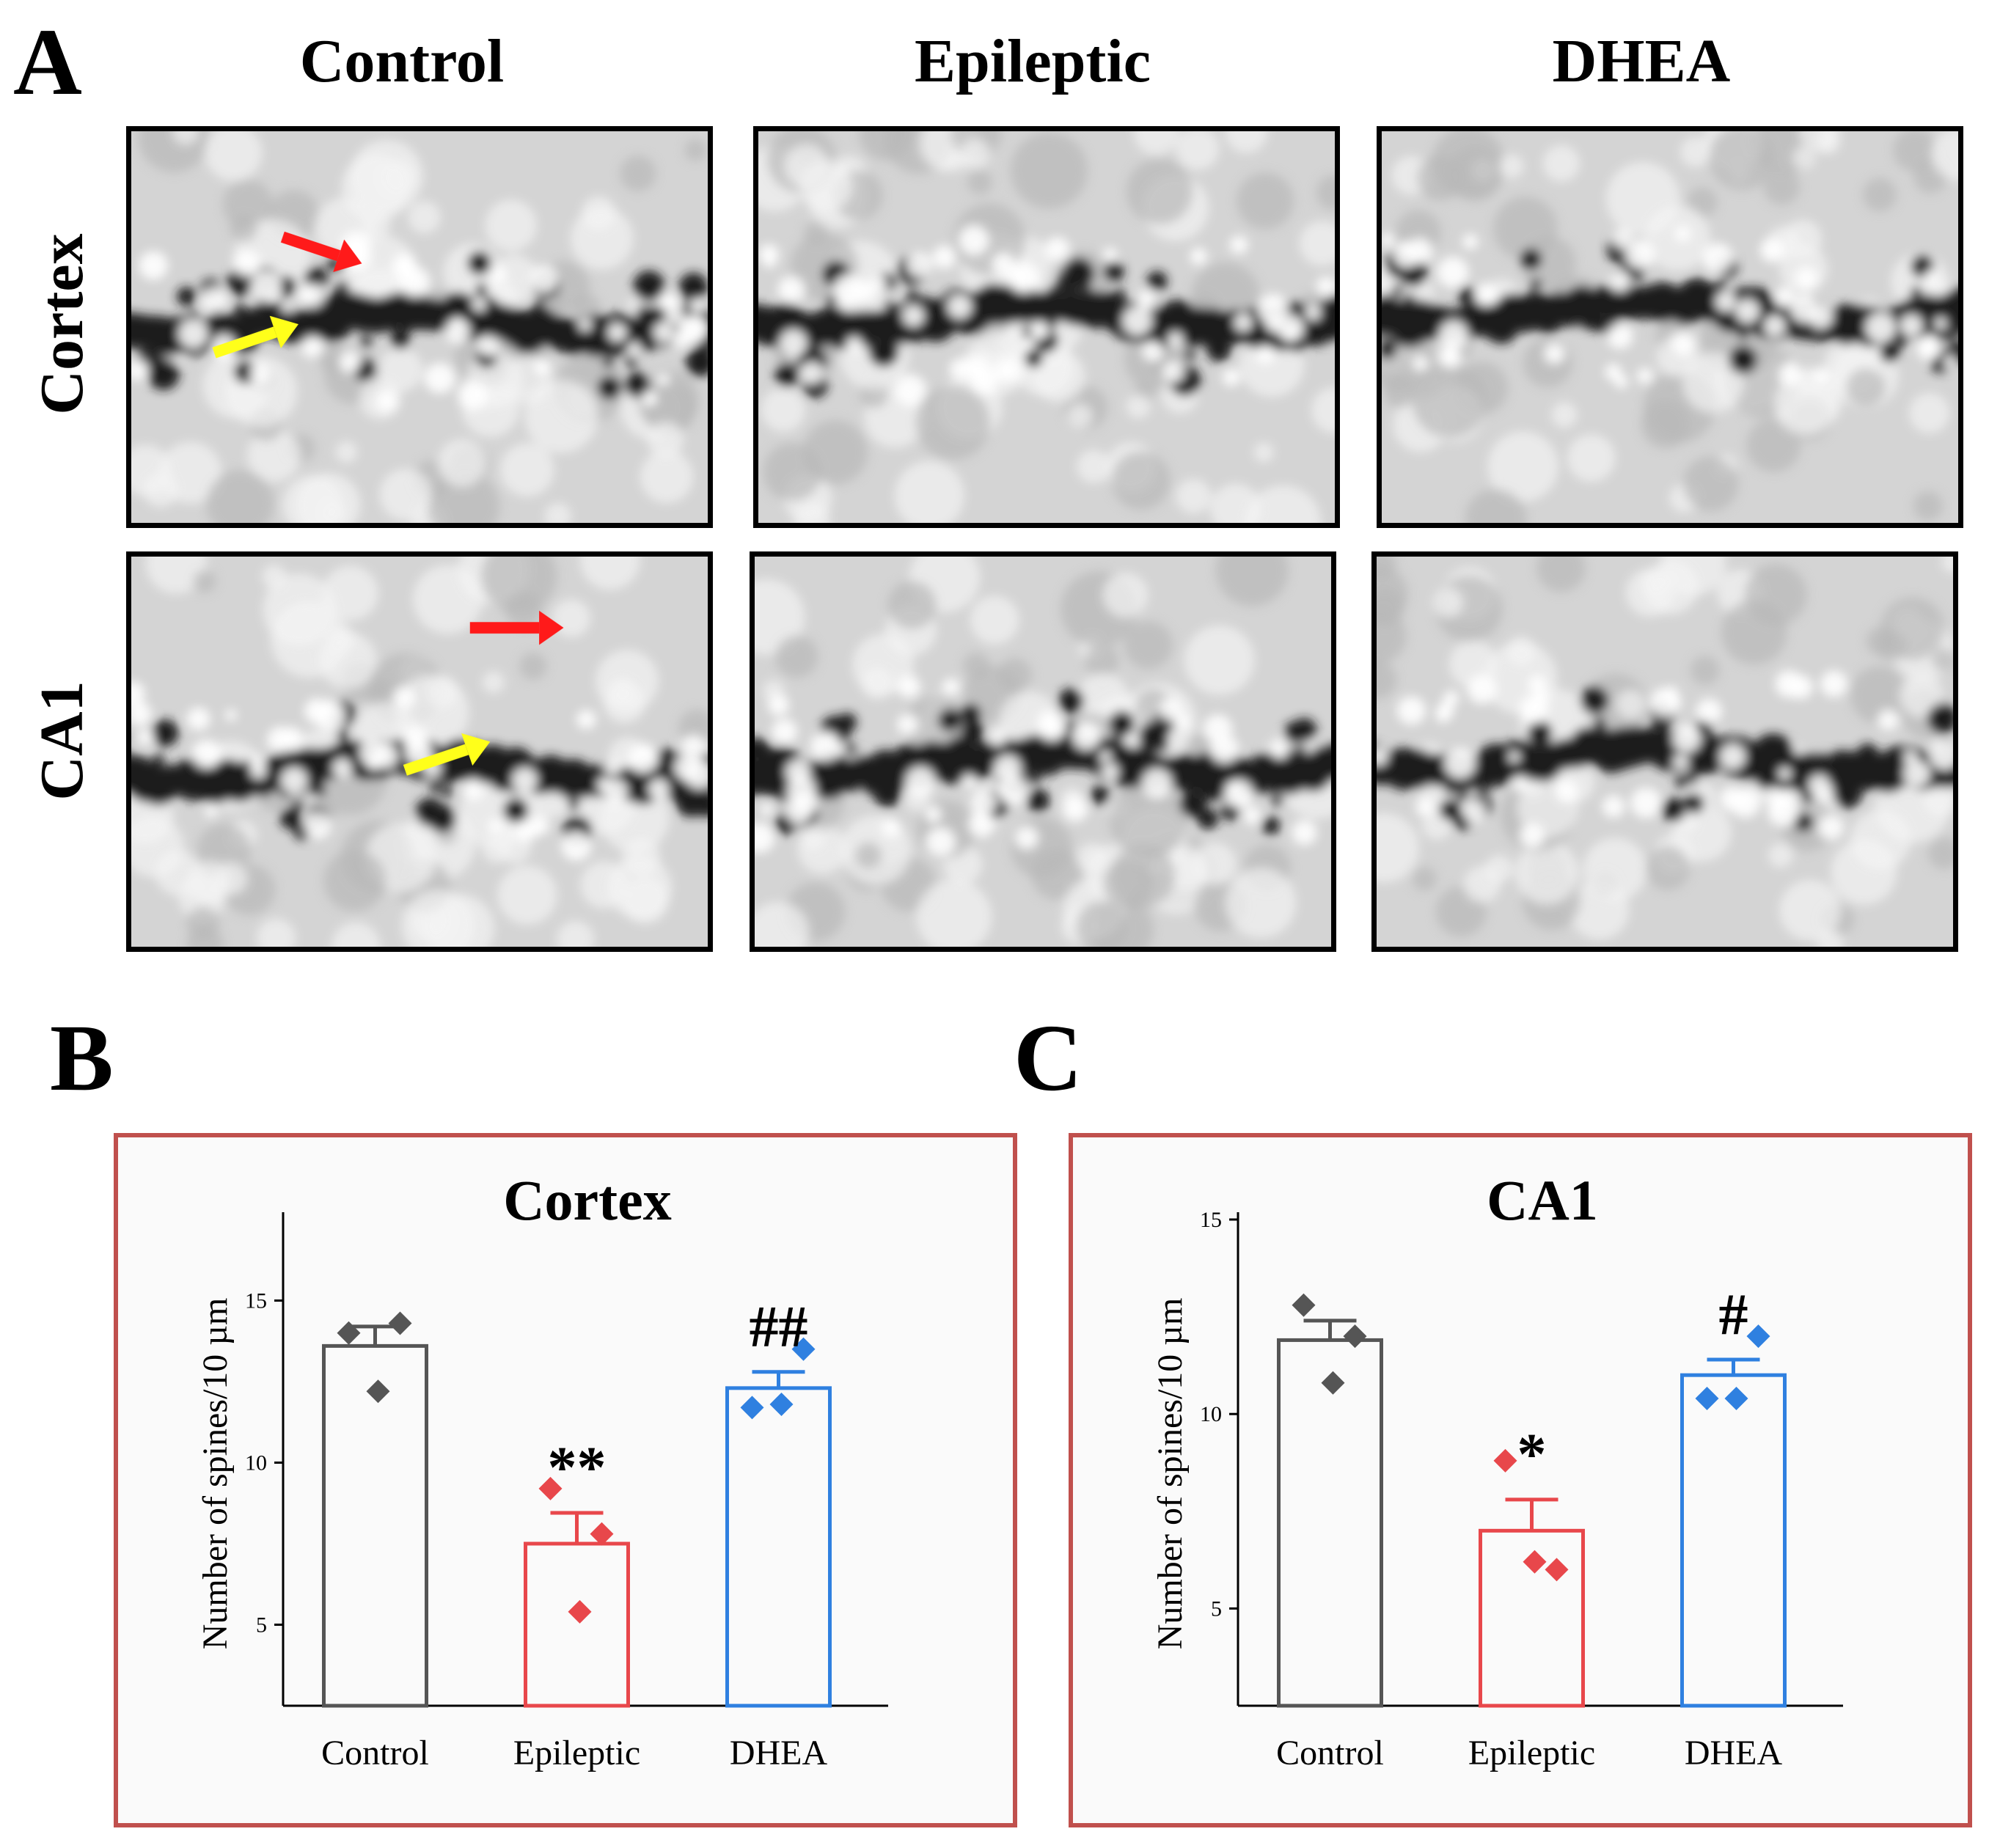  What do you see at coordinates (1532, 1455) in the screenshot?
I see `significance-label: *` at bounding box center [1532, 1455].